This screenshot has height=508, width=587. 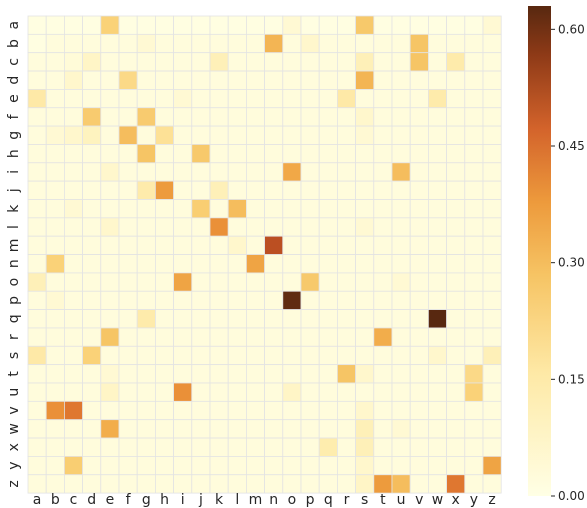 I want to click on heatmap-cell-u-p, so click(x=310, y=392).